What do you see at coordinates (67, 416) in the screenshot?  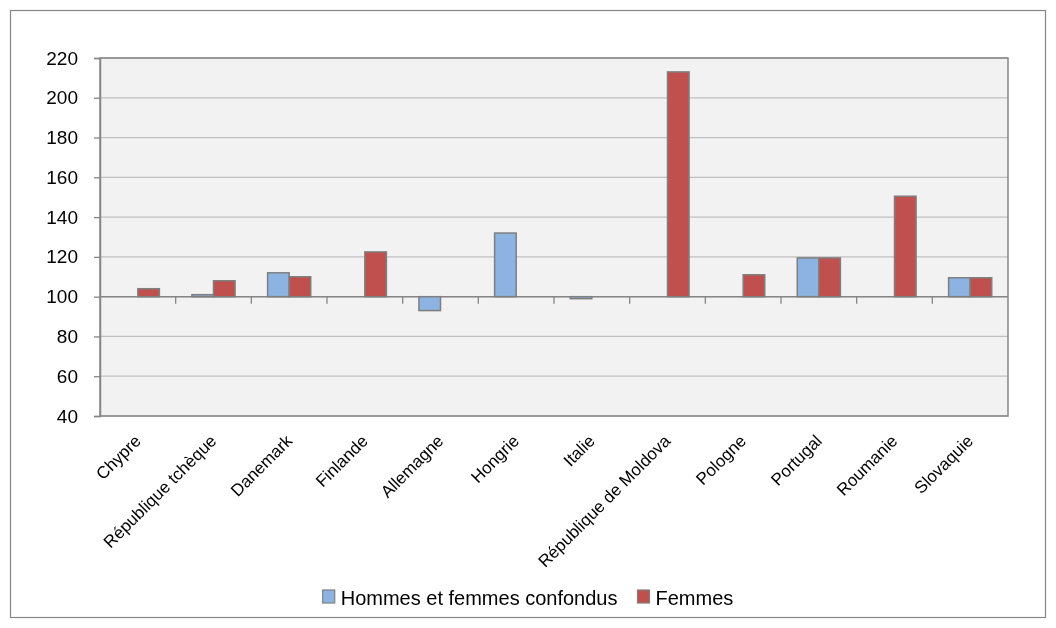 I see `y-tick-label: 40` at bounding box center [67, 416].